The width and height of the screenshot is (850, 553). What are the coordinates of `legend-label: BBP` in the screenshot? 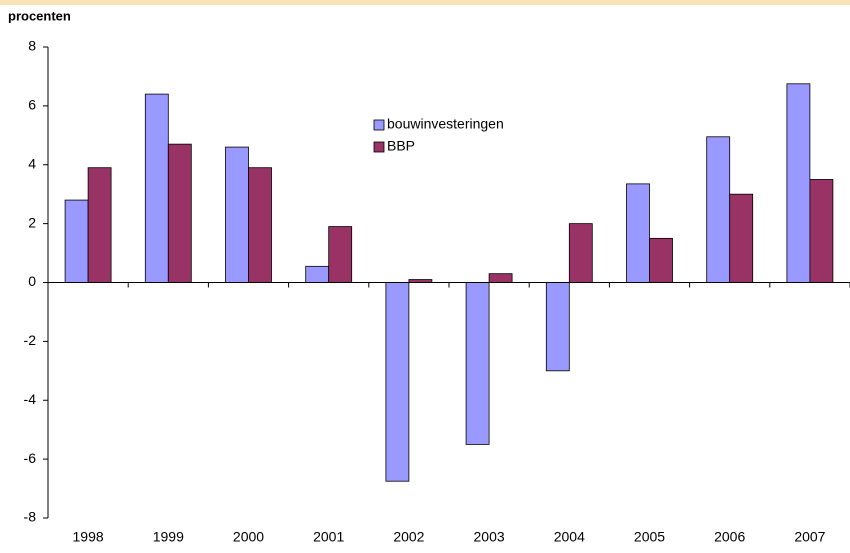 It's located at (401, 146).